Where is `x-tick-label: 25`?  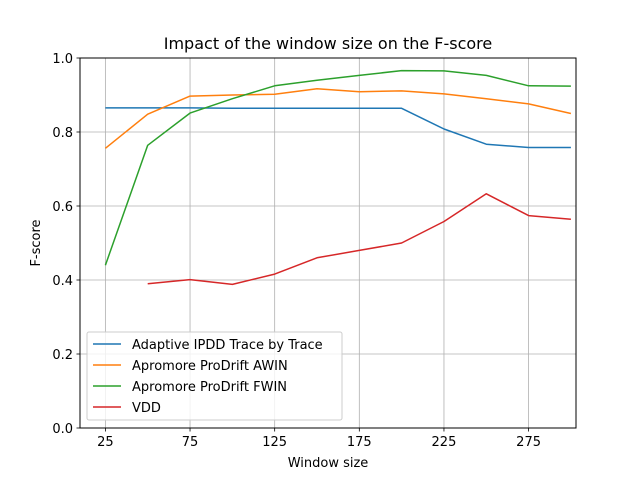 x-tick-label: 25 is located at coordinates (105, 442).